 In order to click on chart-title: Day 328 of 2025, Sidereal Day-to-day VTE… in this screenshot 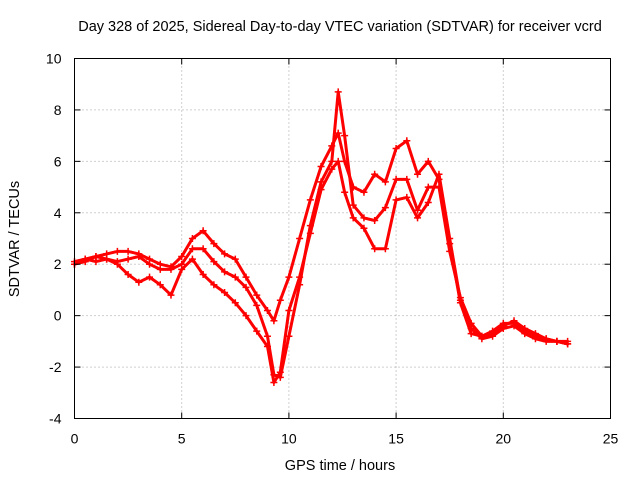, I will do `click(340, 27)`.